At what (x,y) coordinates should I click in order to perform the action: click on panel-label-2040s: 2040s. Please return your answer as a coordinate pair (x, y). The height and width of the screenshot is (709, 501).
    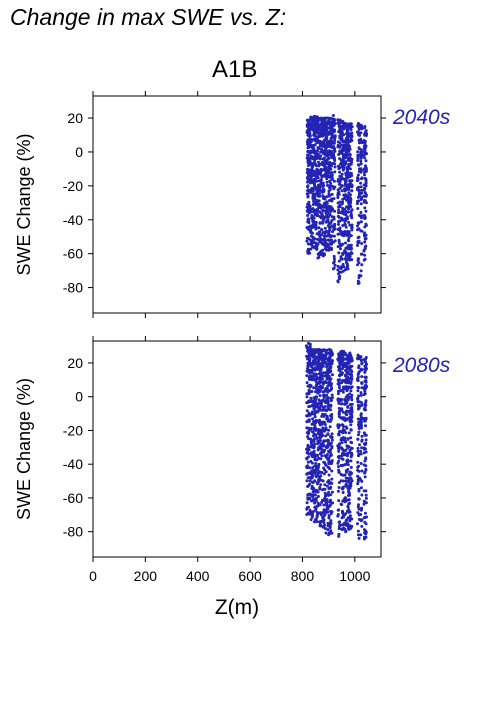
    Looking at the image, I should click on (422, 117).